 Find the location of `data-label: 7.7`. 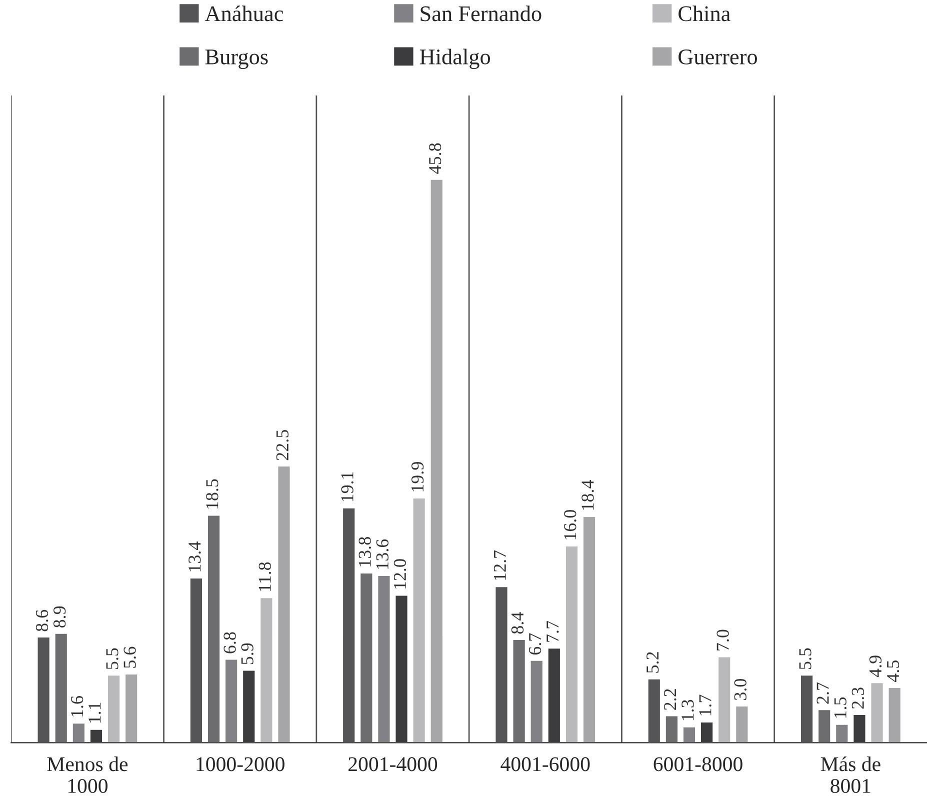

data-label: 7.7 is located at coordinates (552, 631).